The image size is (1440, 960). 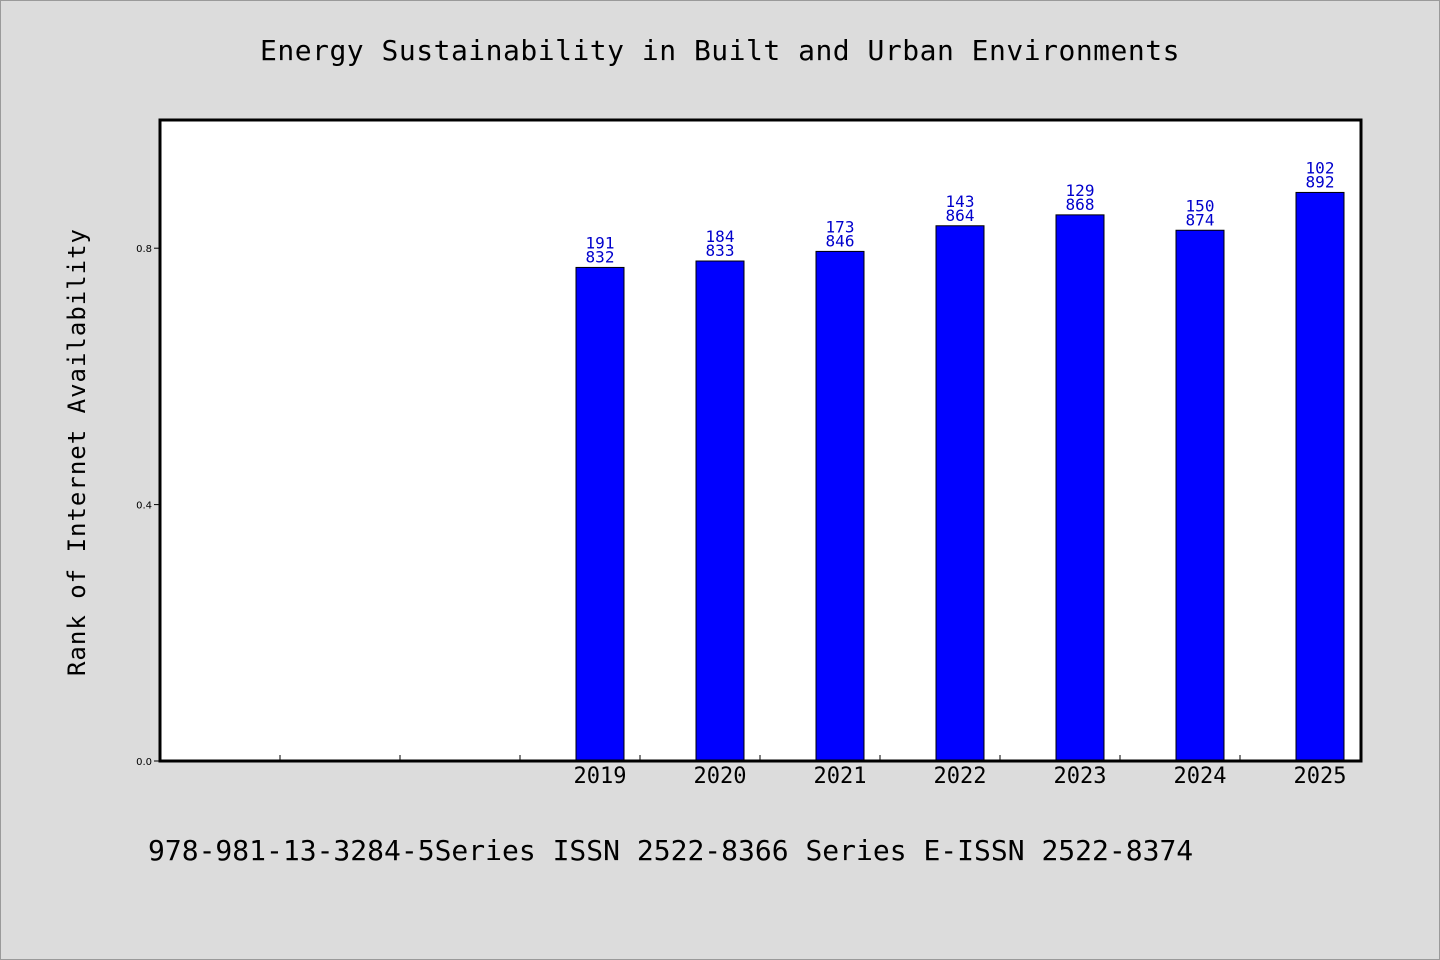 I want to click on y-tick-label: 0.8, so click(x=144, y=249).